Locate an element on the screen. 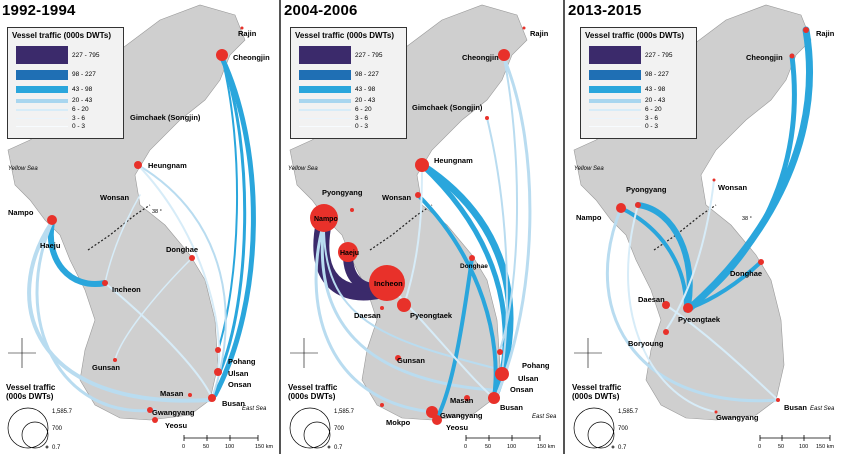 The height and width of the screenshot is (454, 845). port-marker-gimchaek is located at coordinates (487, 118).